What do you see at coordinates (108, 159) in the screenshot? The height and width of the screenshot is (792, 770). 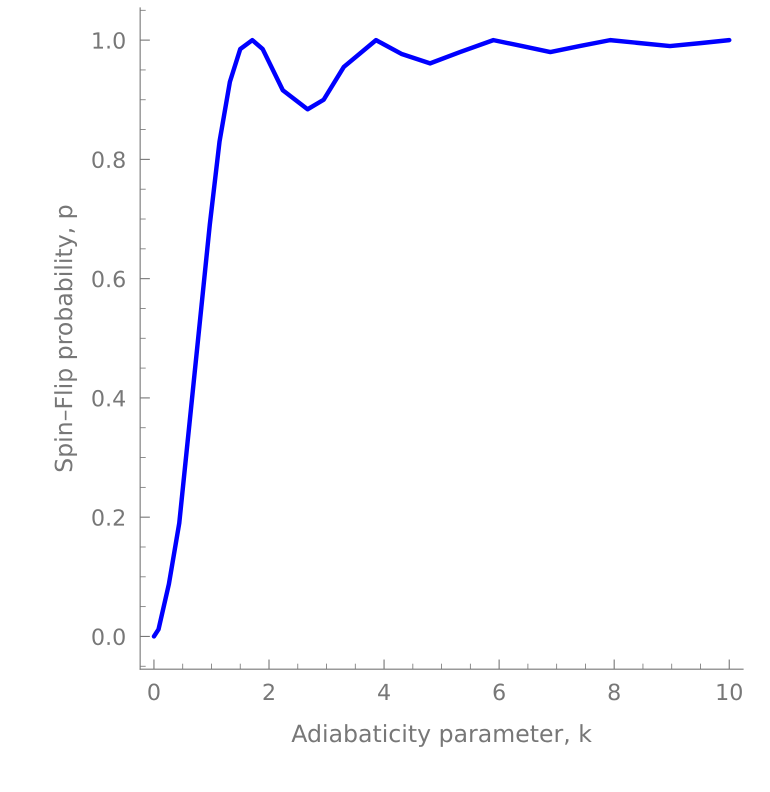 I see `y-tick-label: 0.8` at bounding box center [108, 159].